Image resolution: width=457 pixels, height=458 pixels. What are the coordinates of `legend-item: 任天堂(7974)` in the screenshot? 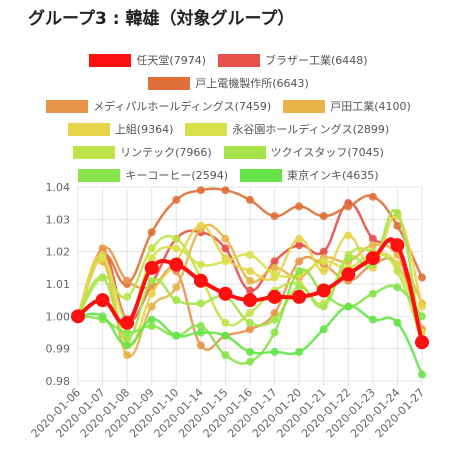 It's located at (147, 60).